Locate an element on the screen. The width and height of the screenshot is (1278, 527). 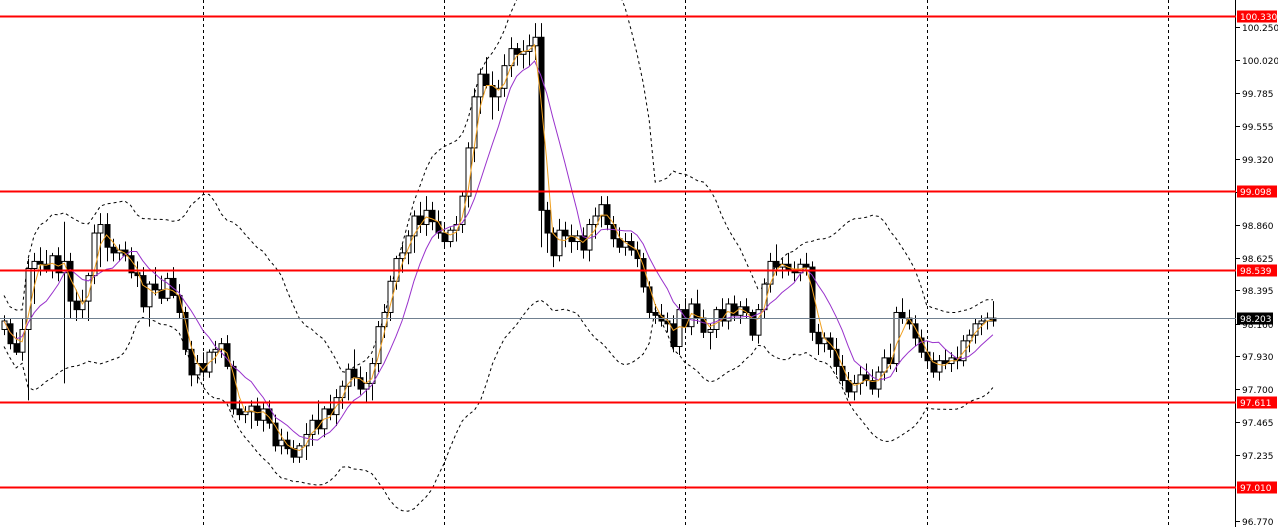
price-tick-label: 100.020 is located at coordinates (1260, 62).